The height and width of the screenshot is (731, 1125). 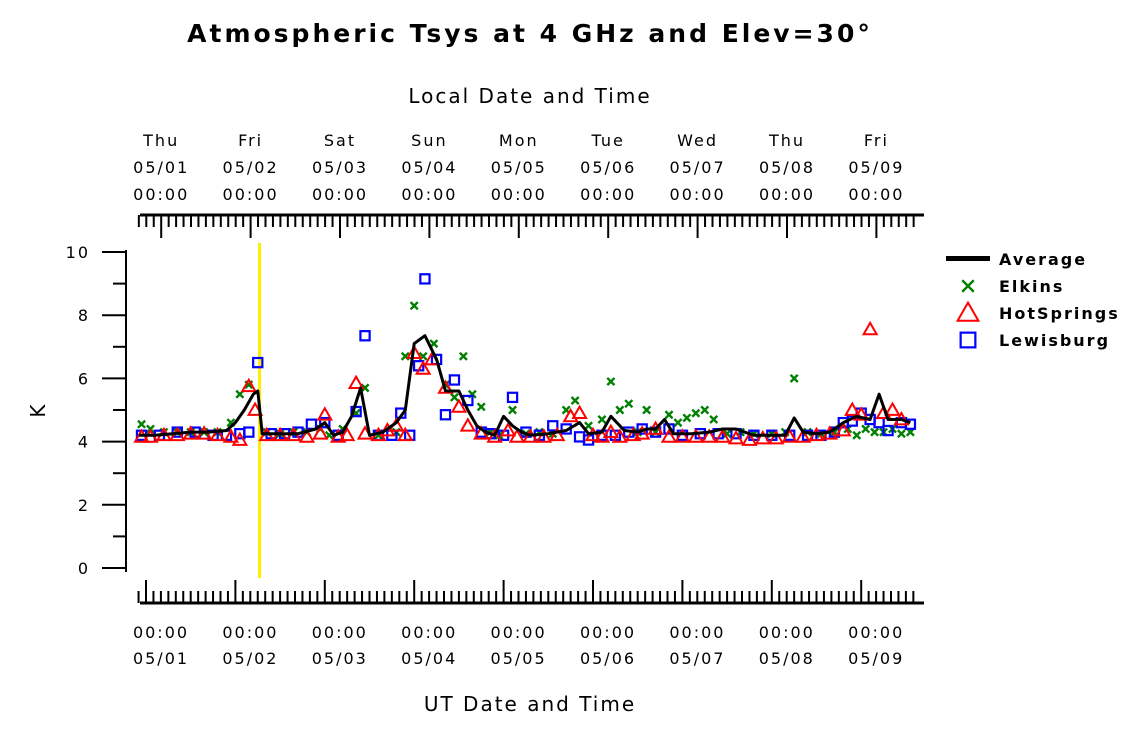 What do you see at coordinates (84, 568) in the screenshot?
I see `y-tick-label: 0` at bounding box center [84, 568].